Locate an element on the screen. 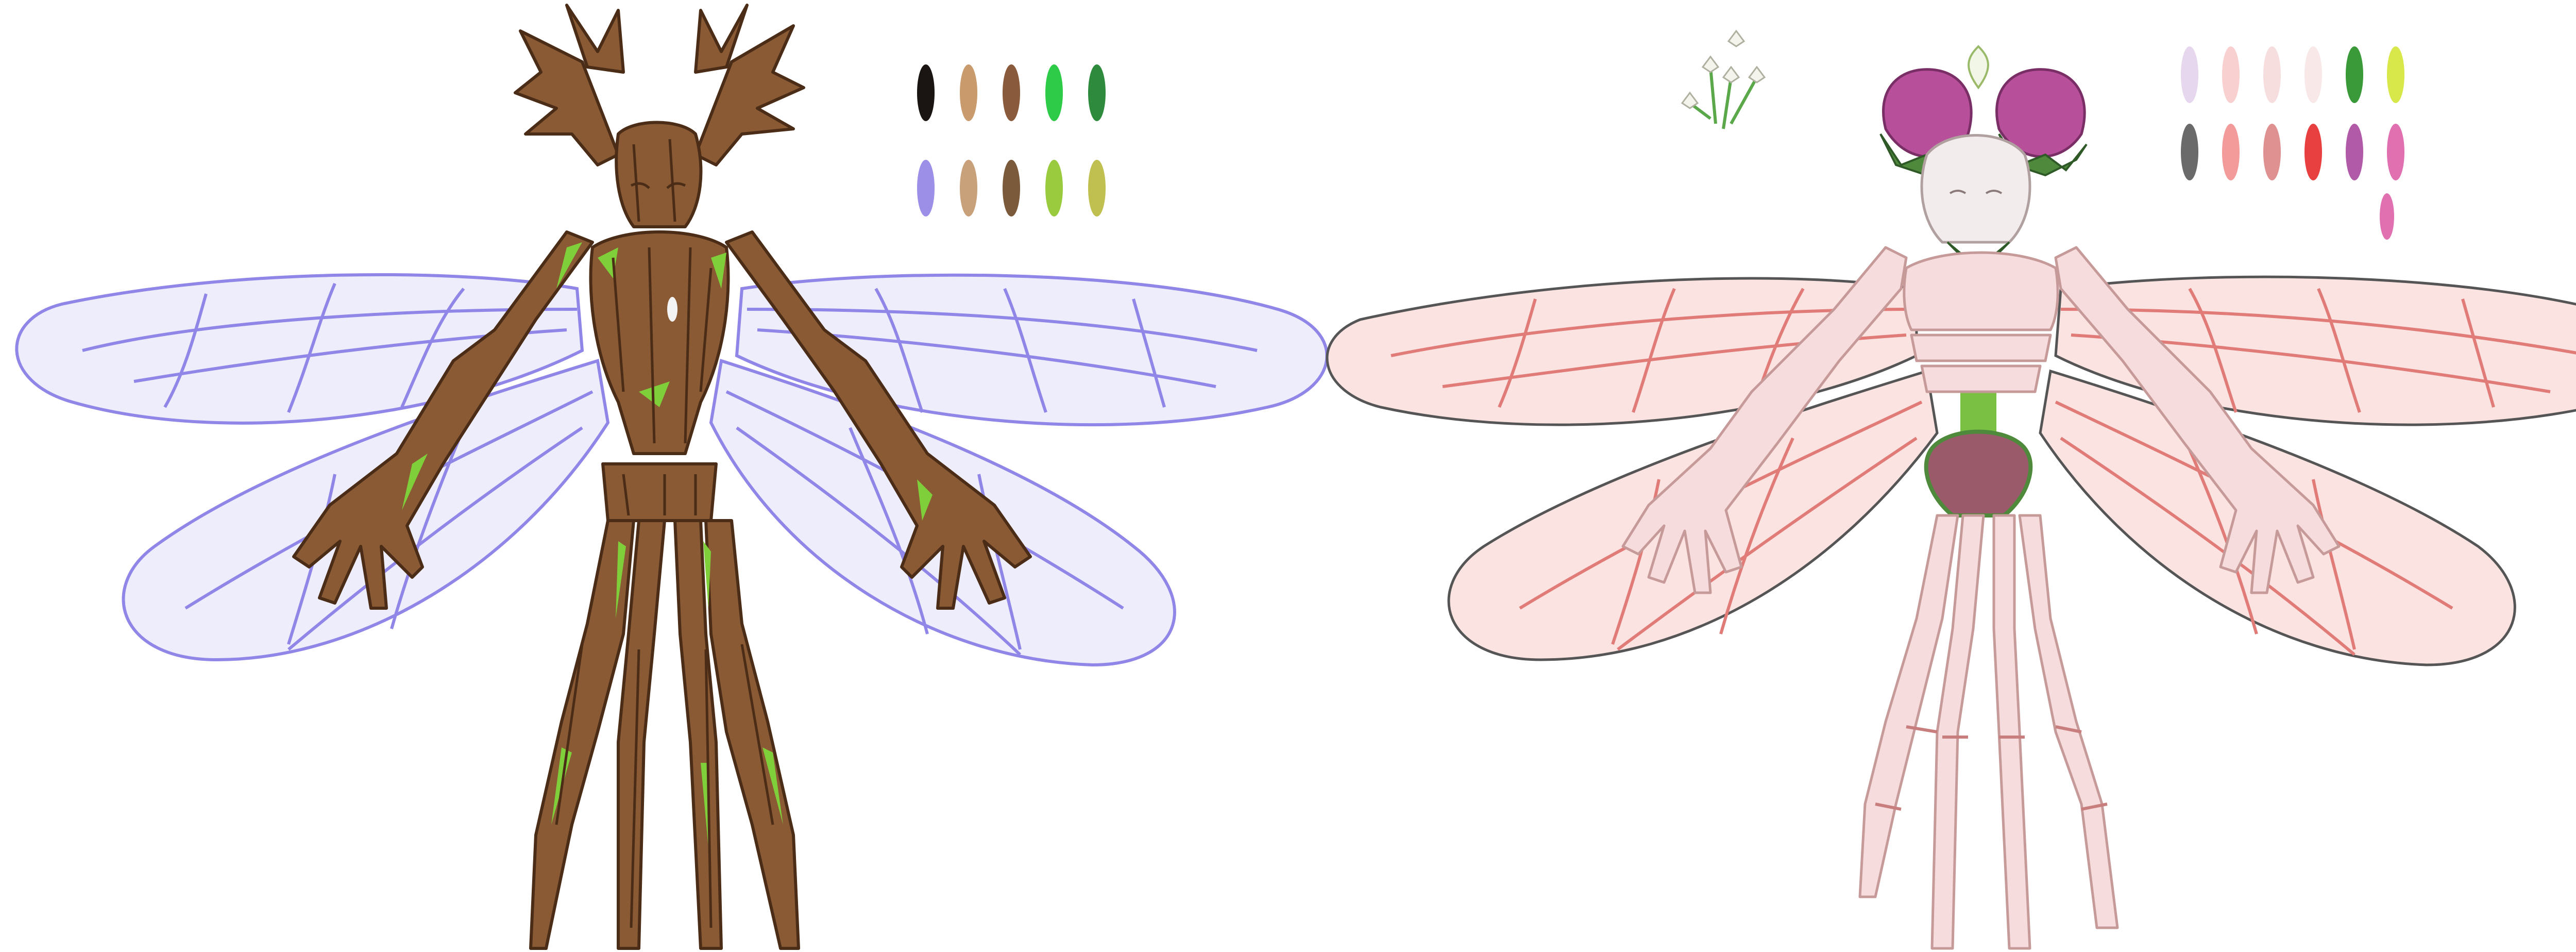 The height and width of the screenshot is (952, 2576). clover-fairy-left-arm is located at coordinates (1764, 420).